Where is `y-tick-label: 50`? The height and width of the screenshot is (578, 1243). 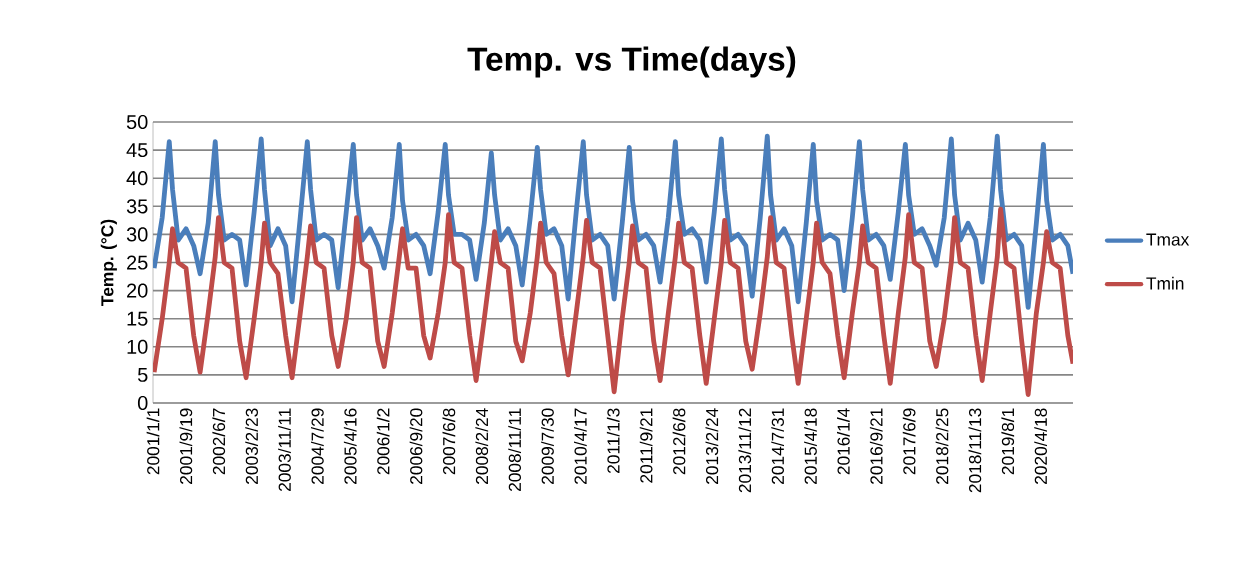 y-tick-label: 50 is located at coordinates (137, 122).